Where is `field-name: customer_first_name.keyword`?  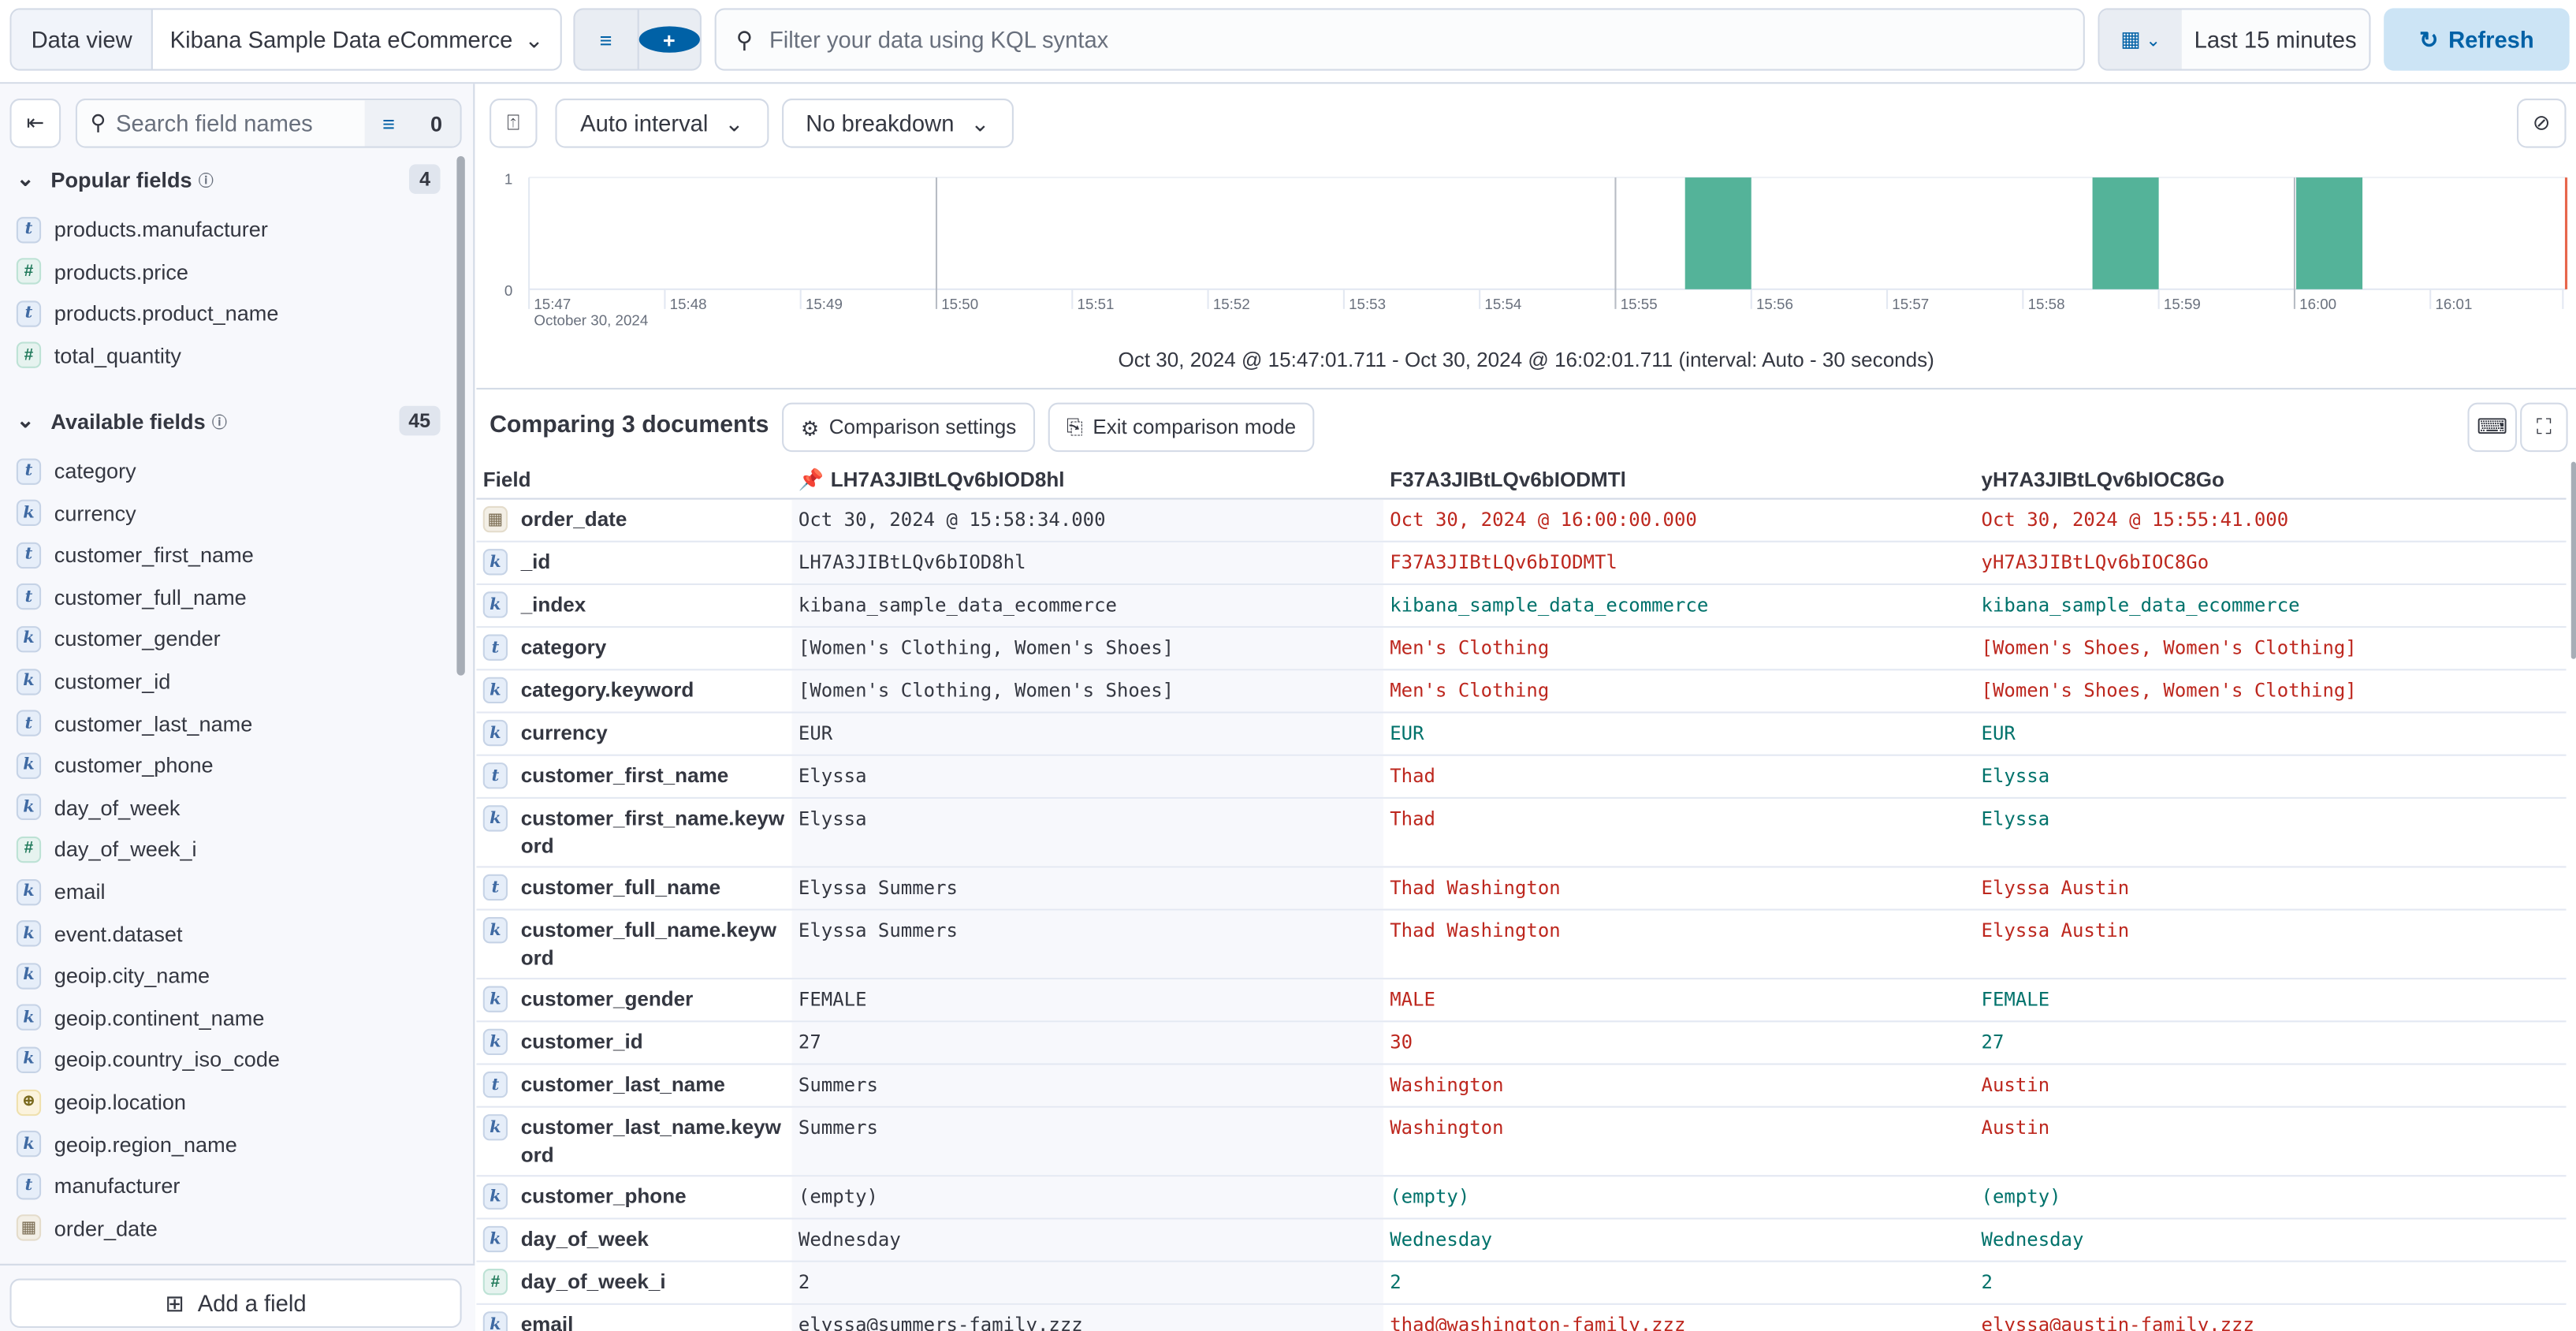 field-name: customer_first_name.keyword is located at coordinates (652, 832).